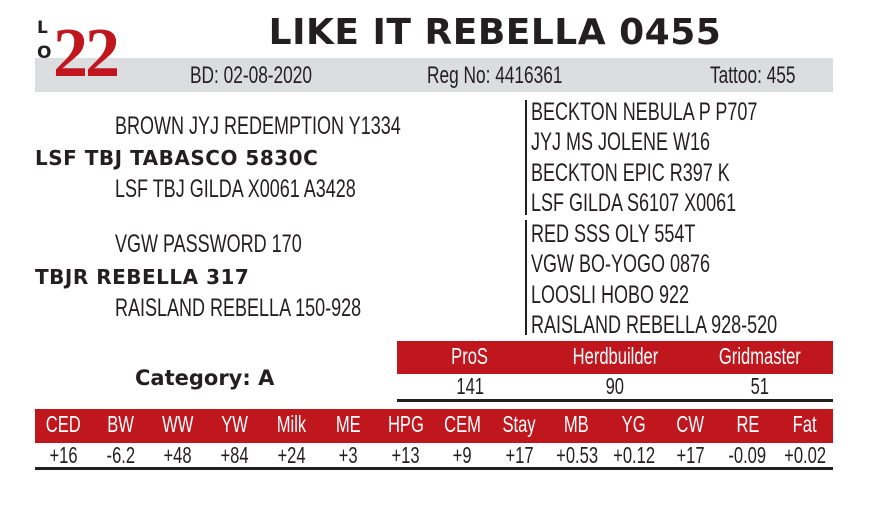 The height and width of the screenshot is (529, 893). I want to click on index-value: 141, so click(470, 386).